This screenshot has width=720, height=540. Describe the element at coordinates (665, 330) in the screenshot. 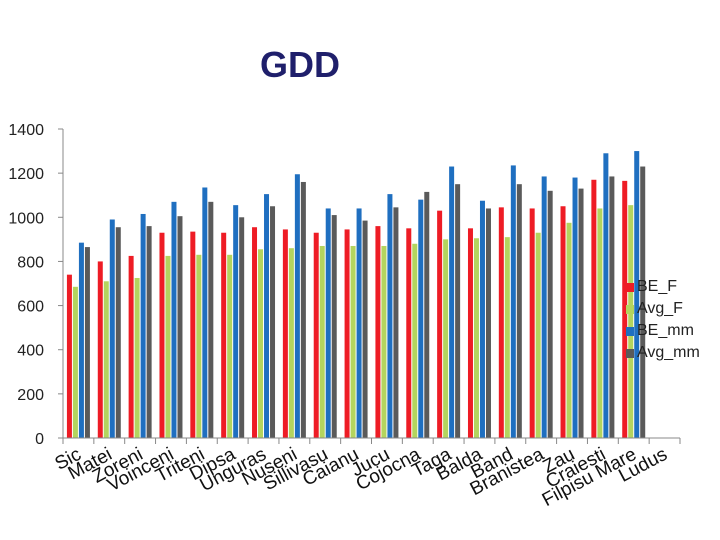

I see `legend-label: BE_mm` at that location.